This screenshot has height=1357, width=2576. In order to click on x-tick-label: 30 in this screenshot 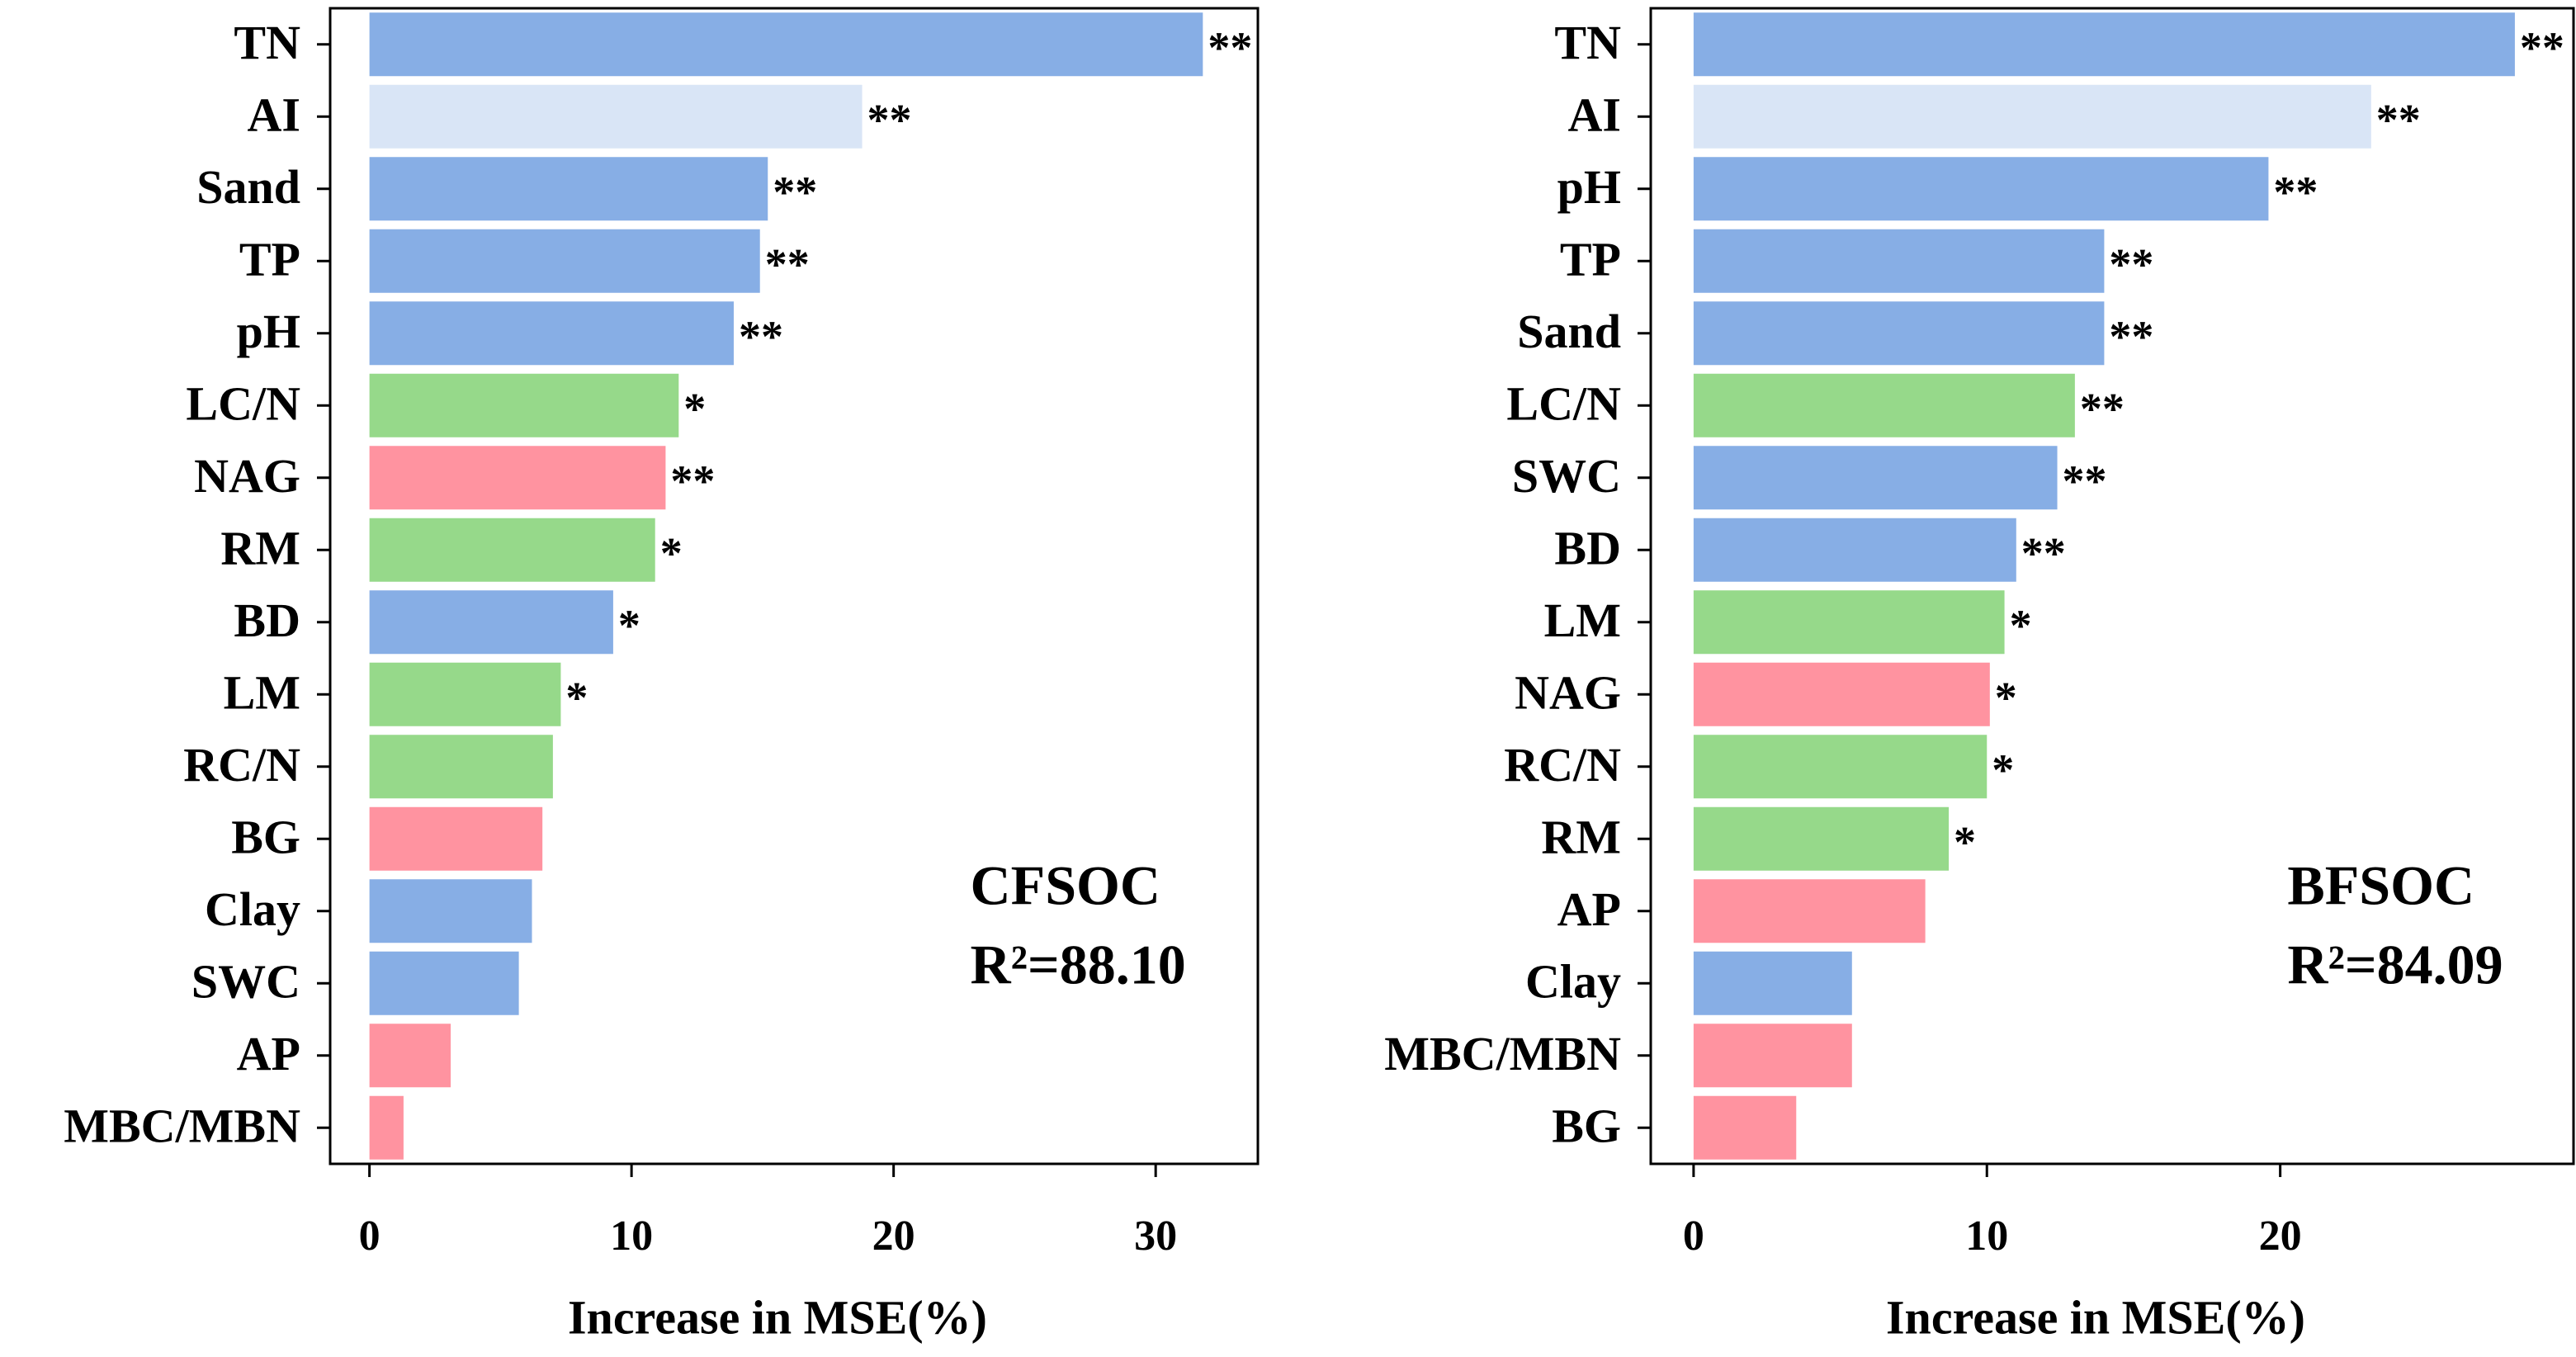, I will do `click(1155, 1237)`.